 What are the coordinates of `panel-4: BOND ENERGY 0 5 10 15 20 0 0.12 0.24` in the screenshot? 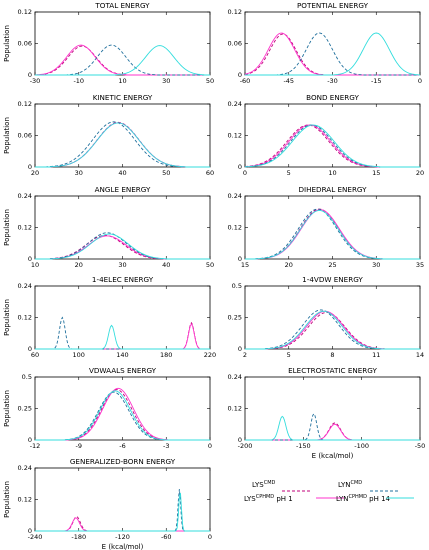 It's located at (326, 135).